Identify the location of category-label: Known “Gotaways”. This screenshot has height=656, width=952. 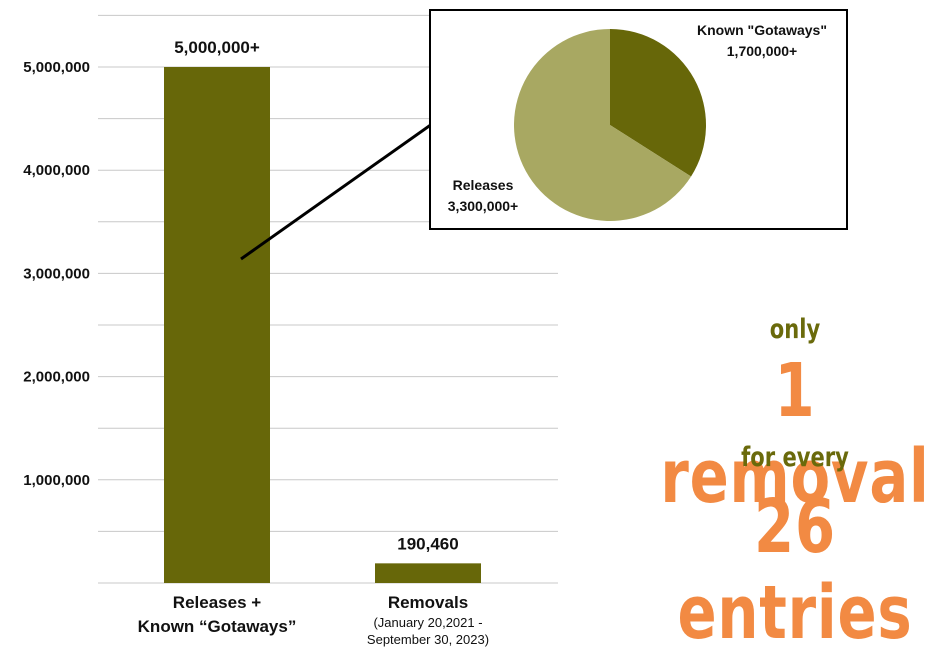
(217, 626).